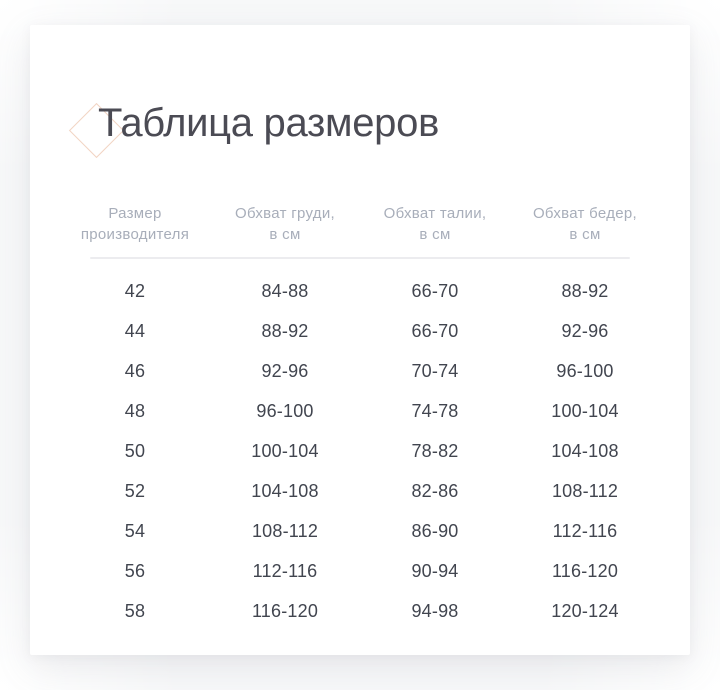  What do you see at coordinates (435, 410) in the screenshot?
I see `table-cell: 74-78` at bounding box center [435, 410].